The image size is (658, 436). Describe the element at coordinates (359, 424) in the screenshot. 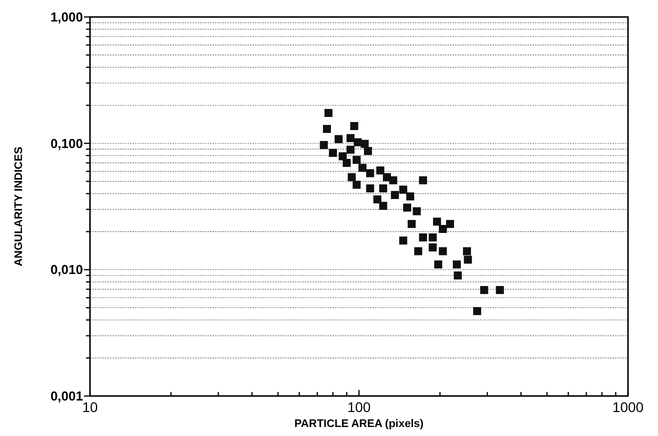

I see `x-axis-title: PARTICLE AREA (pixels)` at that location.